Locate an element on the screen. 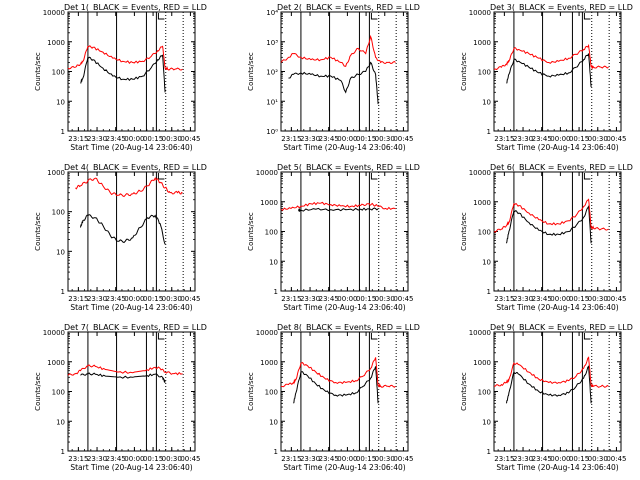  panel-title: Det 1(_BLACK = Events, RED = LLD is located at coordinates (135, 7).